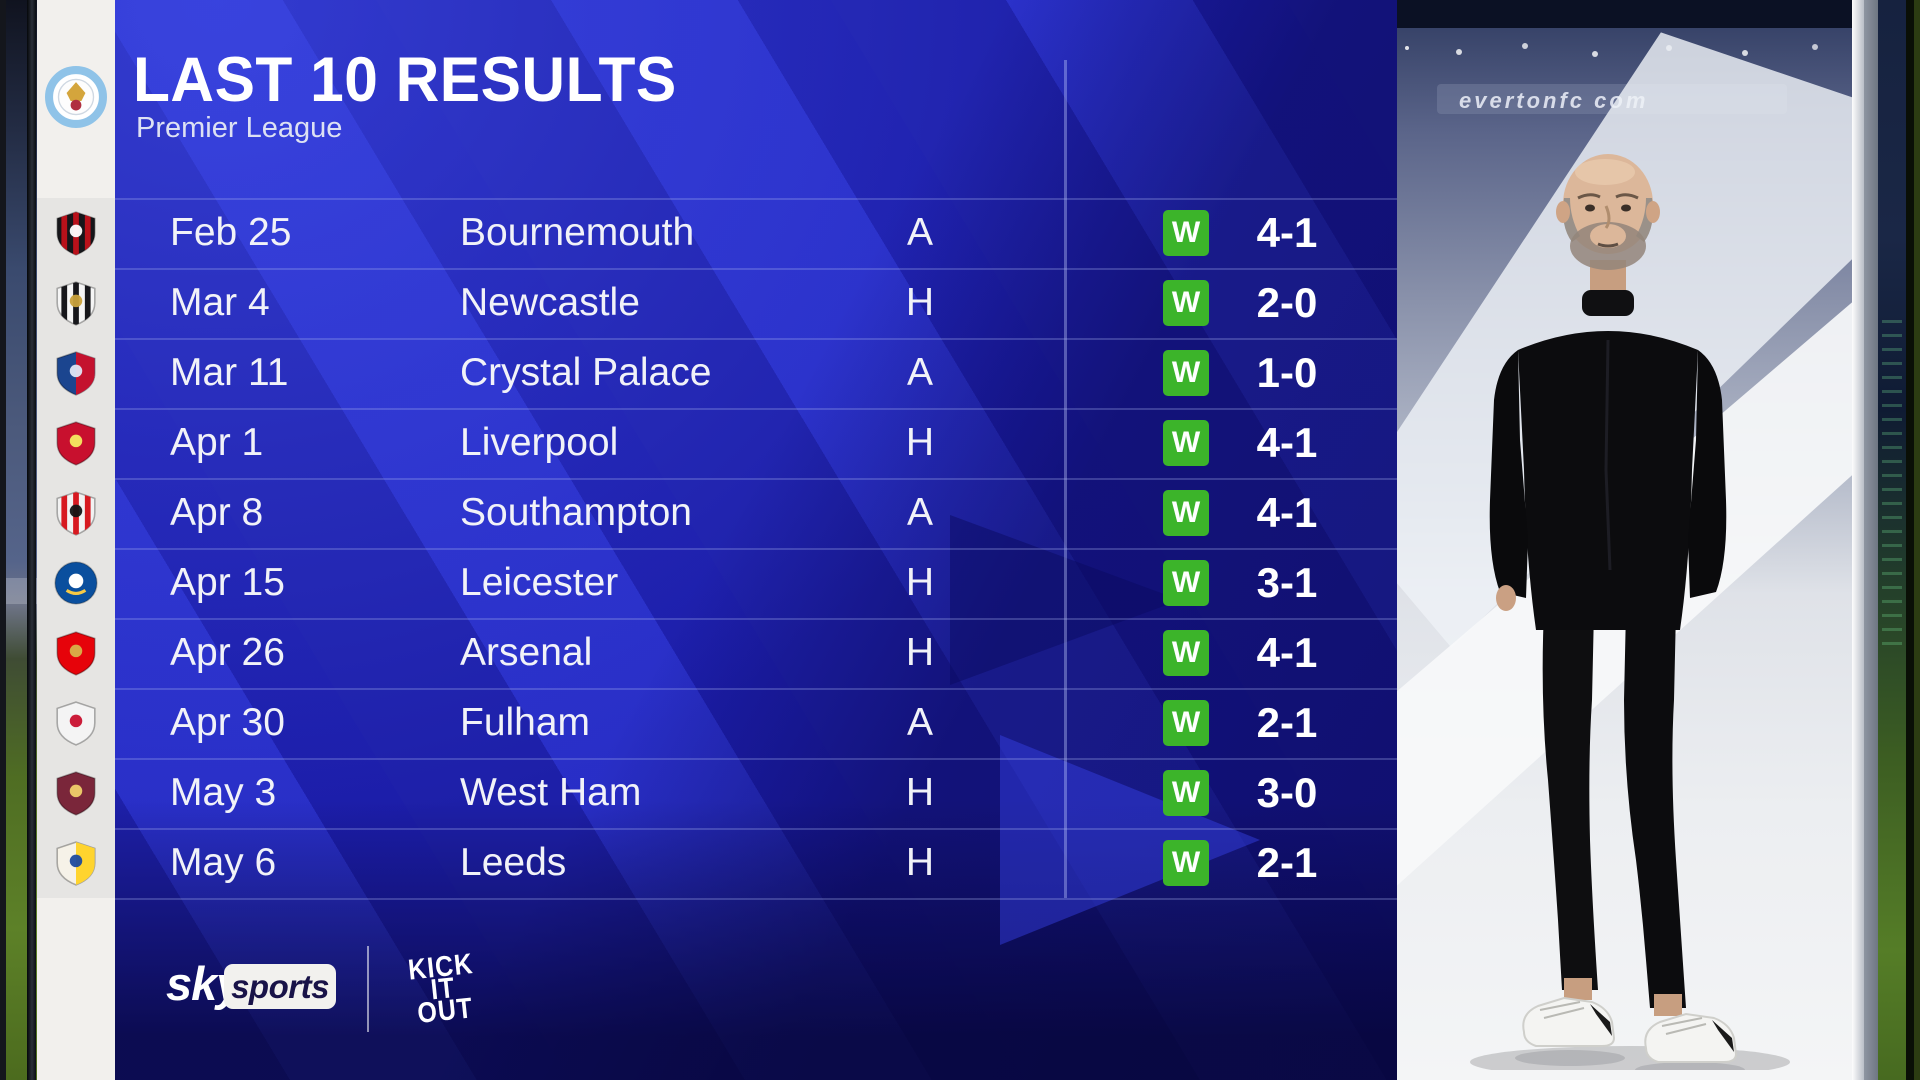  What do you see at coordinates (960, 863) in the screenshot?
I see `result-row: May 6 Leeds H W 2-1` at bounding box center [960, 863].